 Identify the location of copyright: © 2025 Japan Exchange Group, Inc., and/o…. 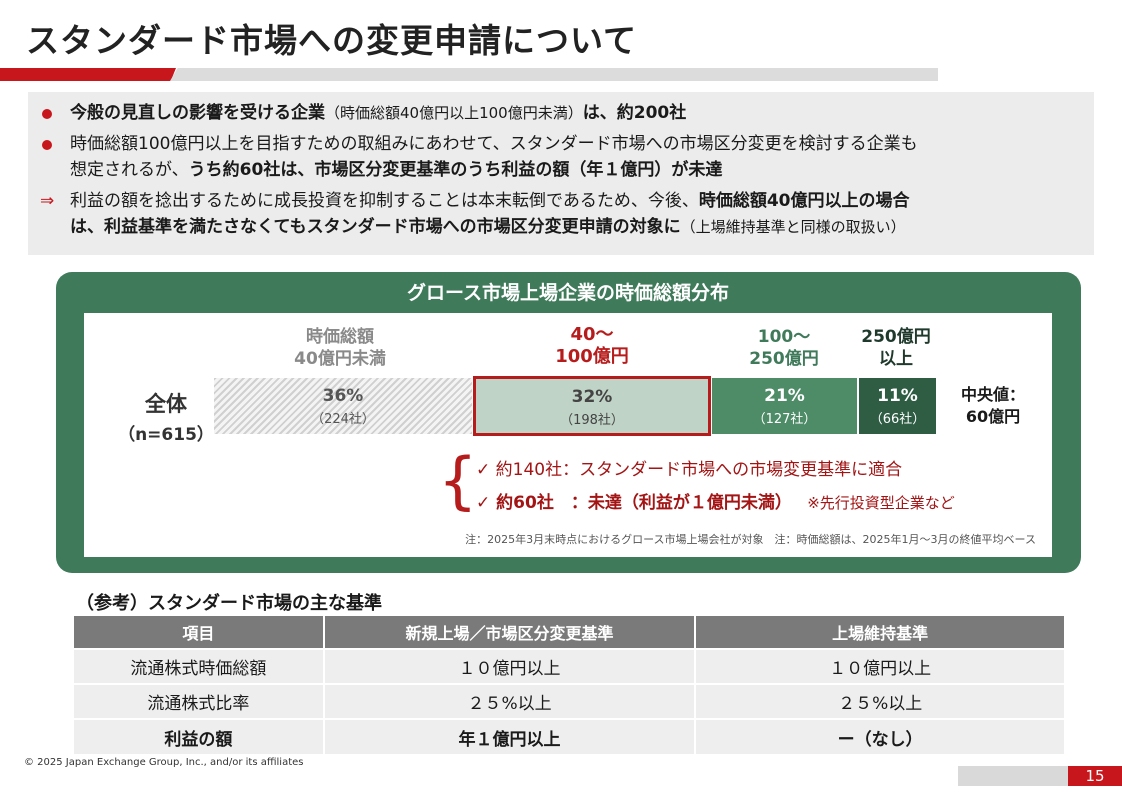
(164, 762).